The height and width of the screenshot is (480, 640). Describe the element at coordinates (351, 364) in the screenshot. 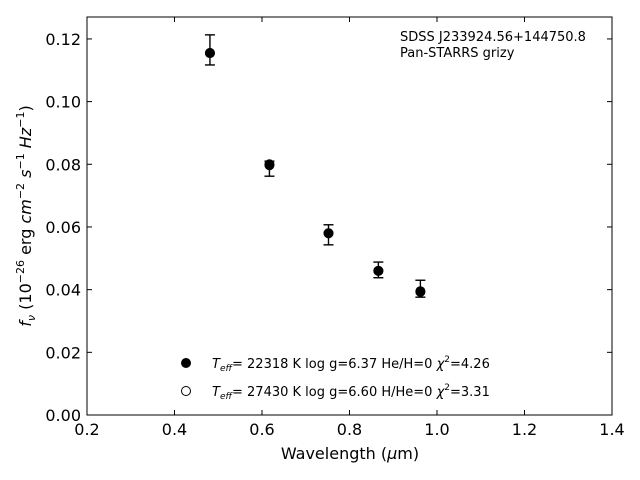

I see `legend-label-1: Teff= 22318 K log g=6.37 He/H=0 χ2=4.26` at that location.